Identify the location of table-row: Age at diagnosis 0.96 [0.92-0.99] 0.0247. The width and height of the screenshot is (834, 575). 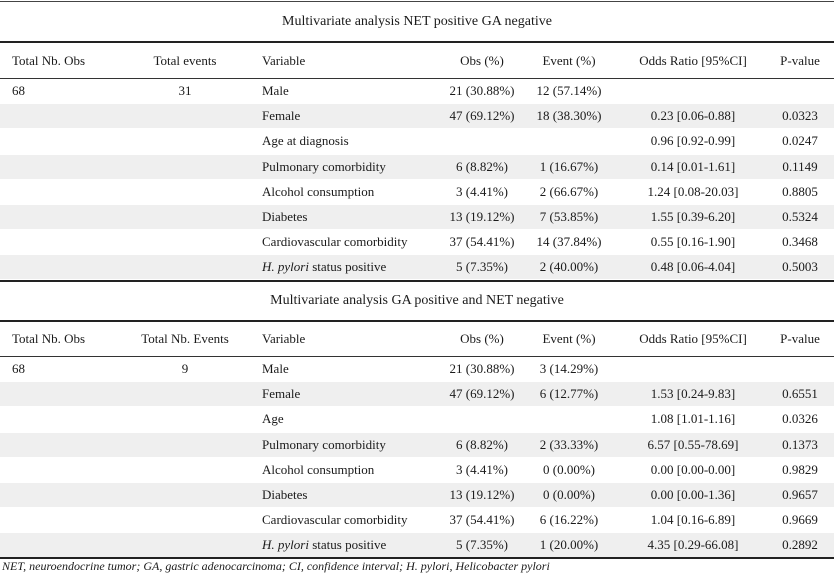
(417, 141).